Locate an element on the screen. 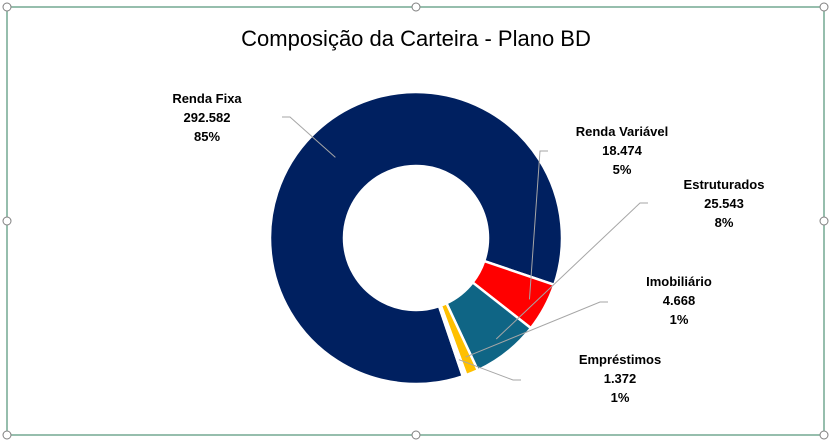 This screenshot has width=832, height=445. data-label-empr-stimos: Empréstimos 1.372 1% is located at coordinates (620, 378).